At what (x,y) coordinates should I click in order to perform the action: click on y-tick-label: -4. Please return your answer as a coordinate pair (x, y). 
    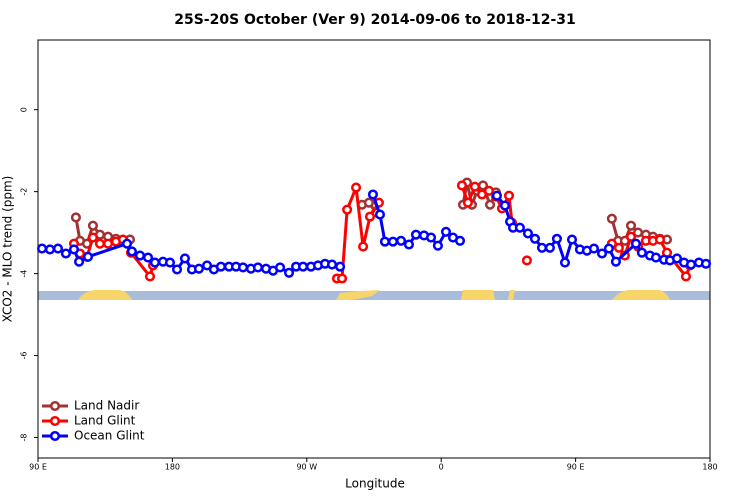
    Looking at the image, I should click on (24, 274).